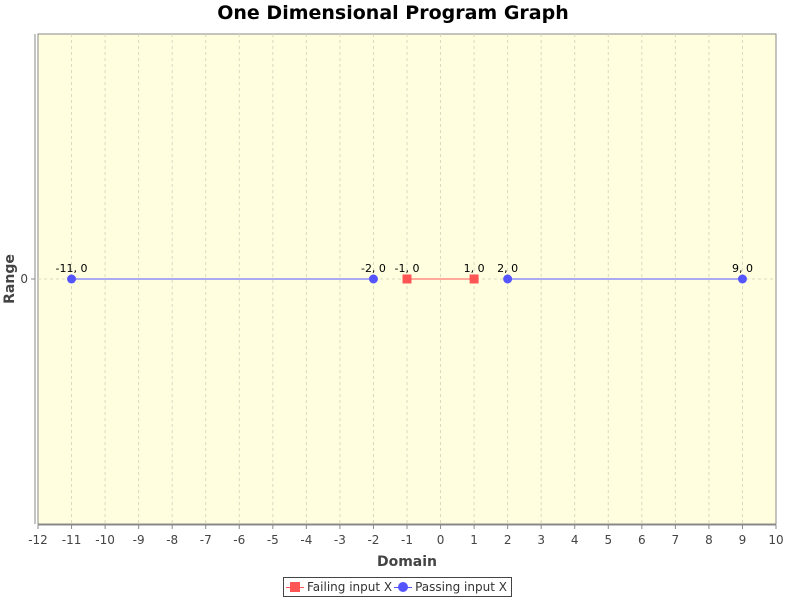 The image size is (786, 606). I want to click on x-tick-label: -1, so click(407, 540).